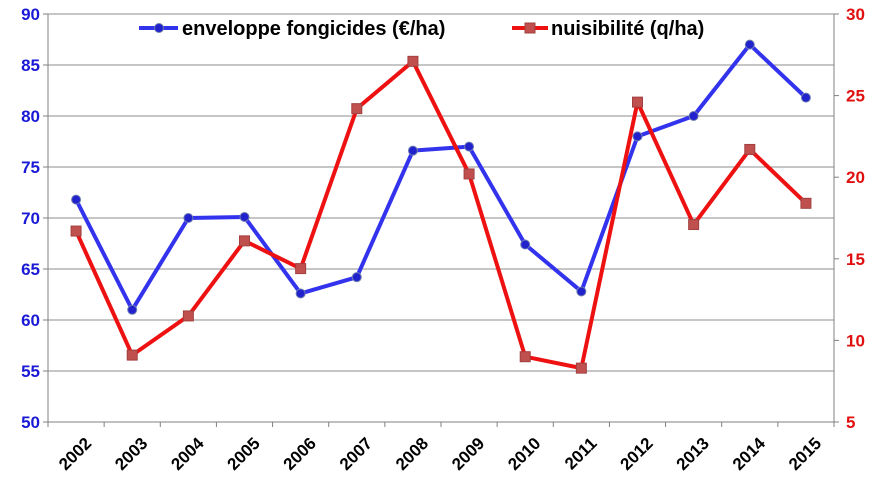  Describe the element at coordinates (30, 371) in the screenshot. I see `left-tick-label-55: 55` at that location.